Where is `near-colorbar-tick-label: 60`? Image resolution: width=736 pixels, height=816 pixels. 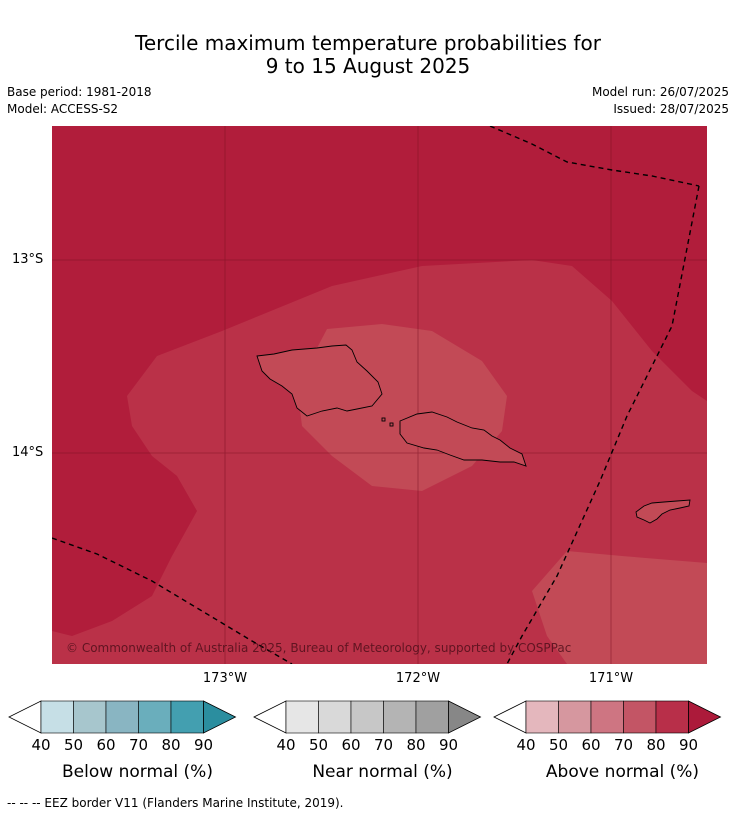
near-colorbar-tick-label: 60 is located at coordinates (351, 745).